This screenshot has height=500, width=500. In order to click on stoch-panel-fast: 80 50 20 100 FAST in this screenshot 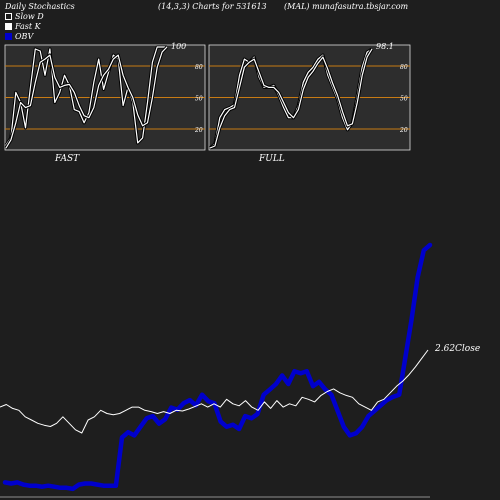, I will do `click(105, 103)`.